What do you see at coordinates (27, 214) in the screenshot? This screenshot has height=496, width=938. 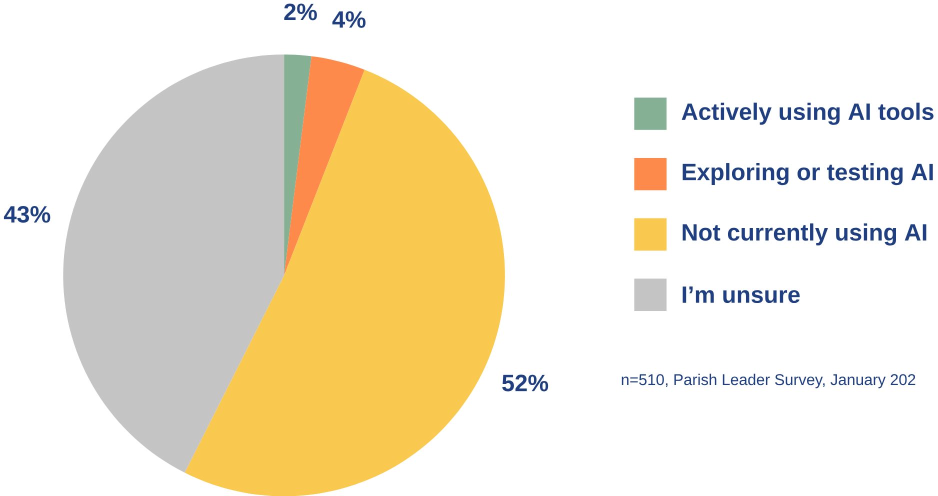 I see `data-label: 43%` at bounding box center [27, 214].